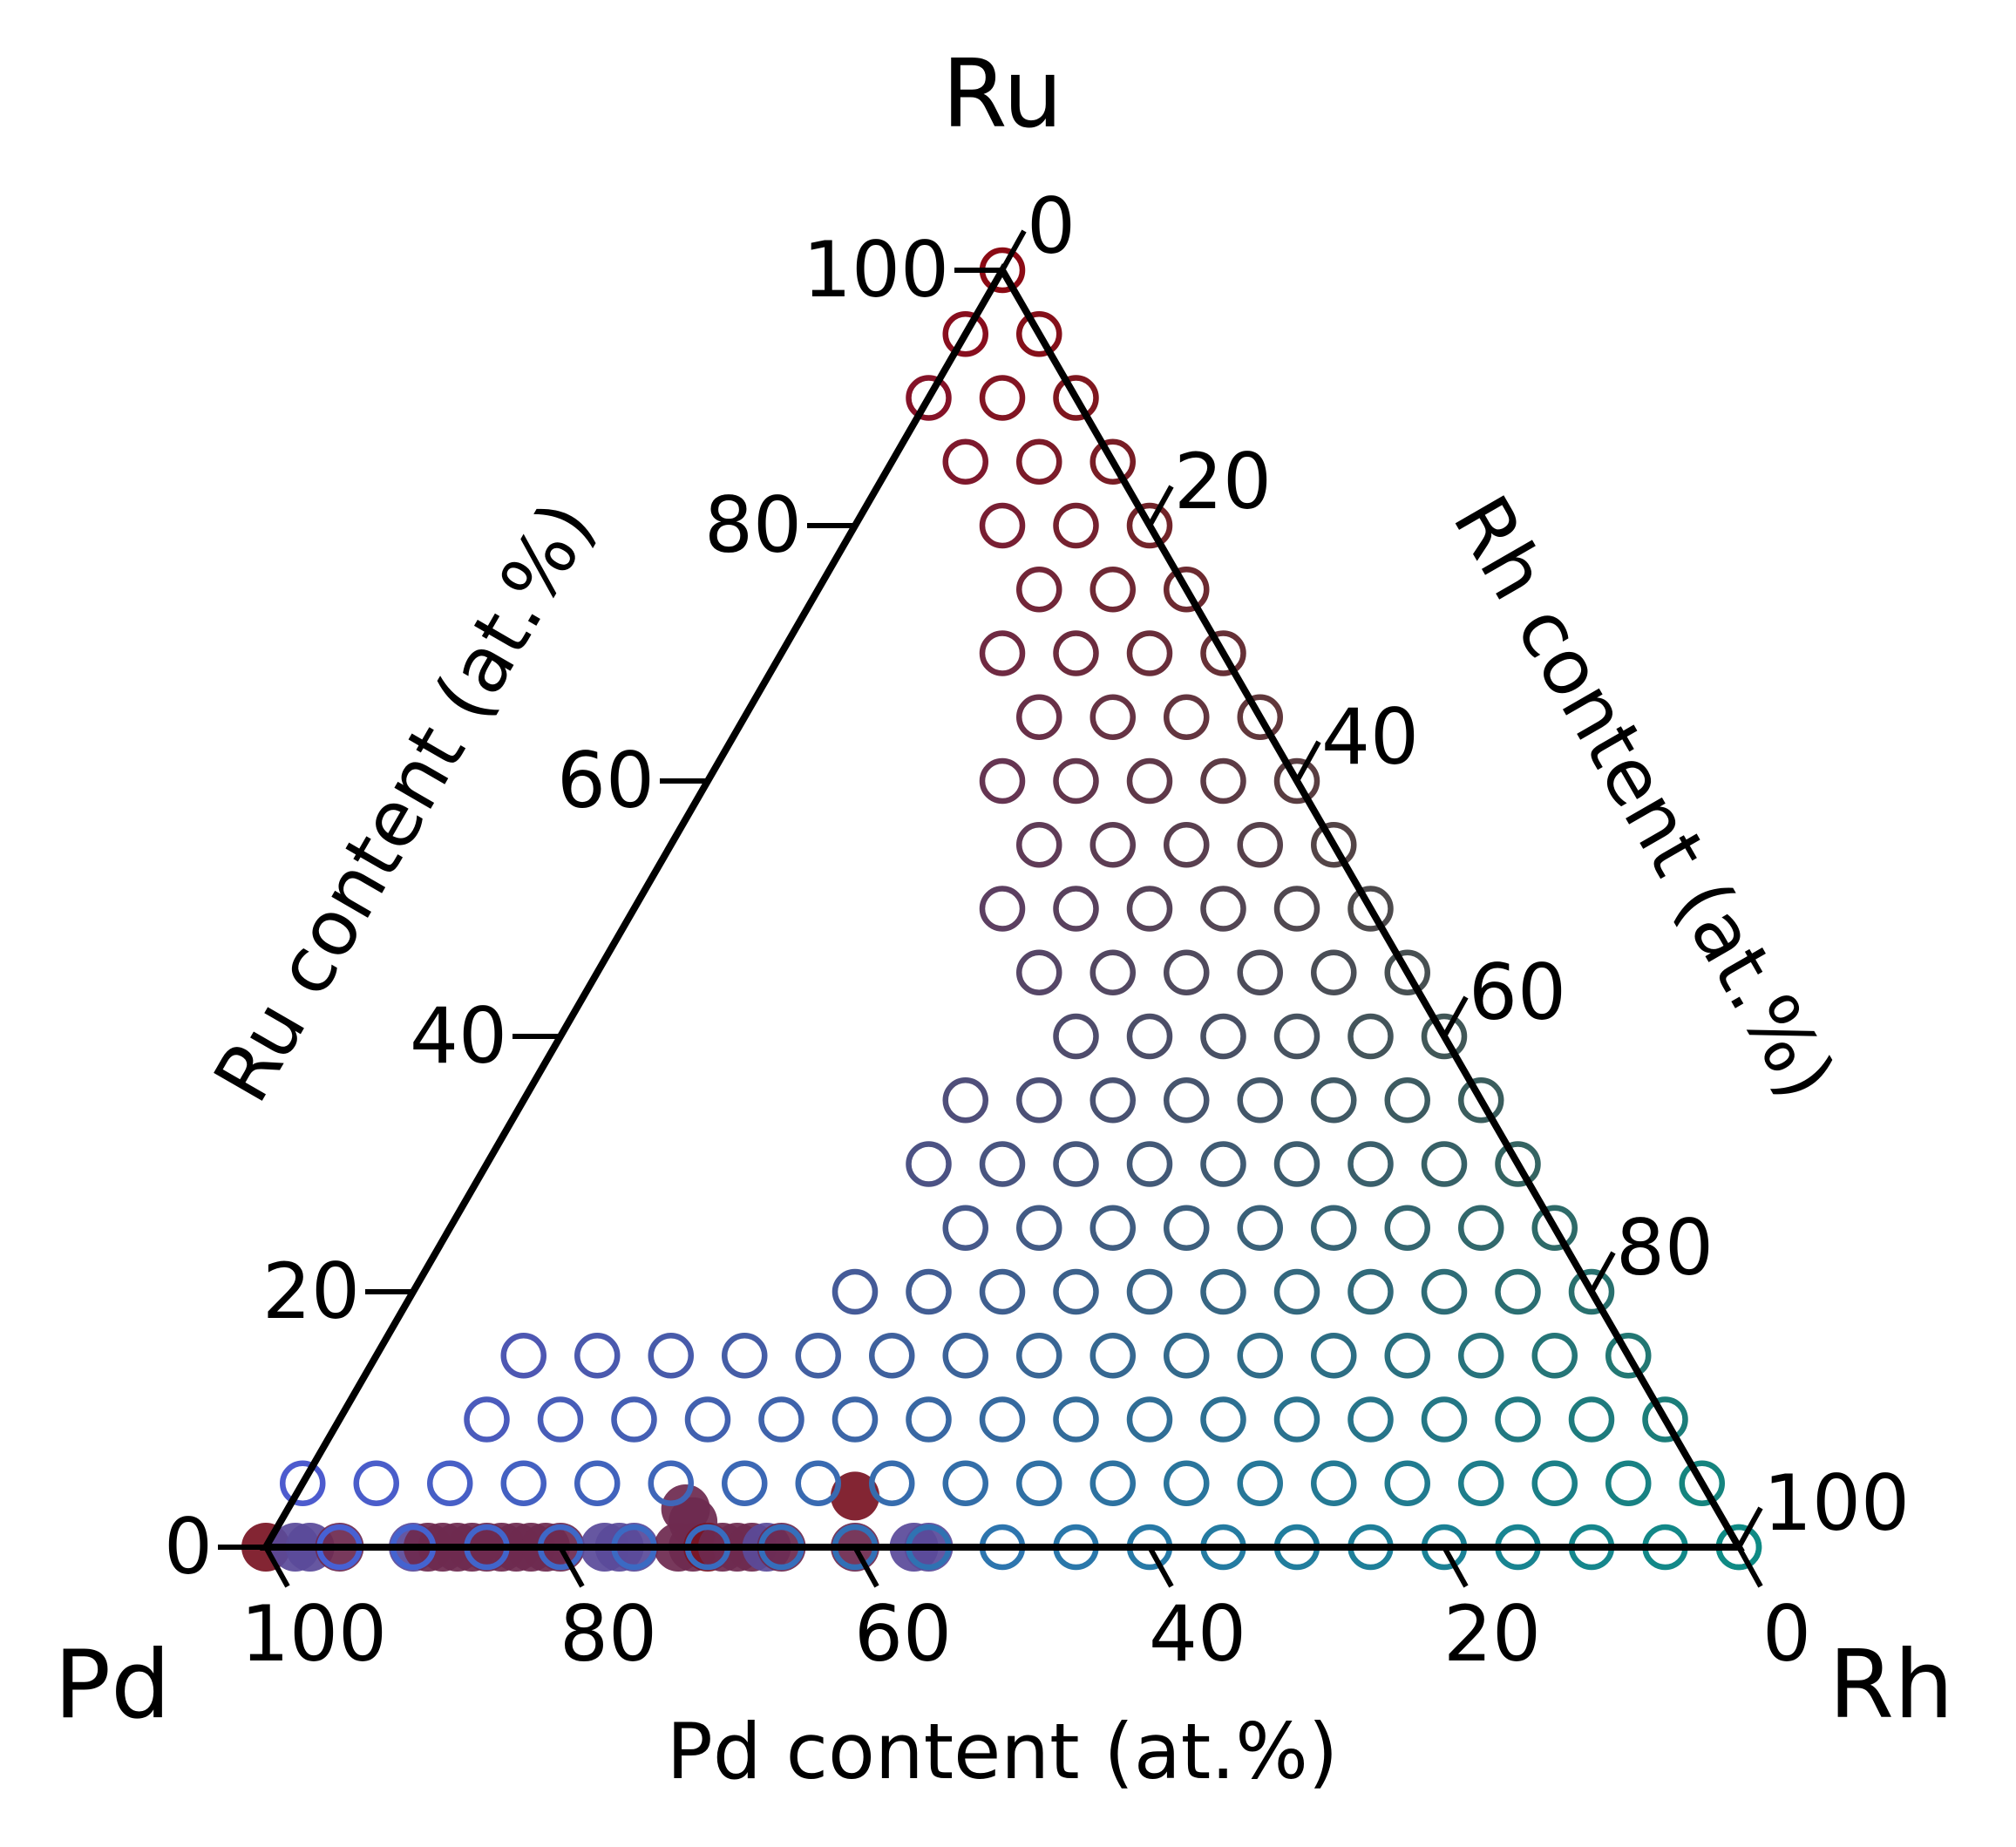 The width and height of the screenshot is (2016, 1847). I want to click on tick-label-ru: 100, so click(876, 270).